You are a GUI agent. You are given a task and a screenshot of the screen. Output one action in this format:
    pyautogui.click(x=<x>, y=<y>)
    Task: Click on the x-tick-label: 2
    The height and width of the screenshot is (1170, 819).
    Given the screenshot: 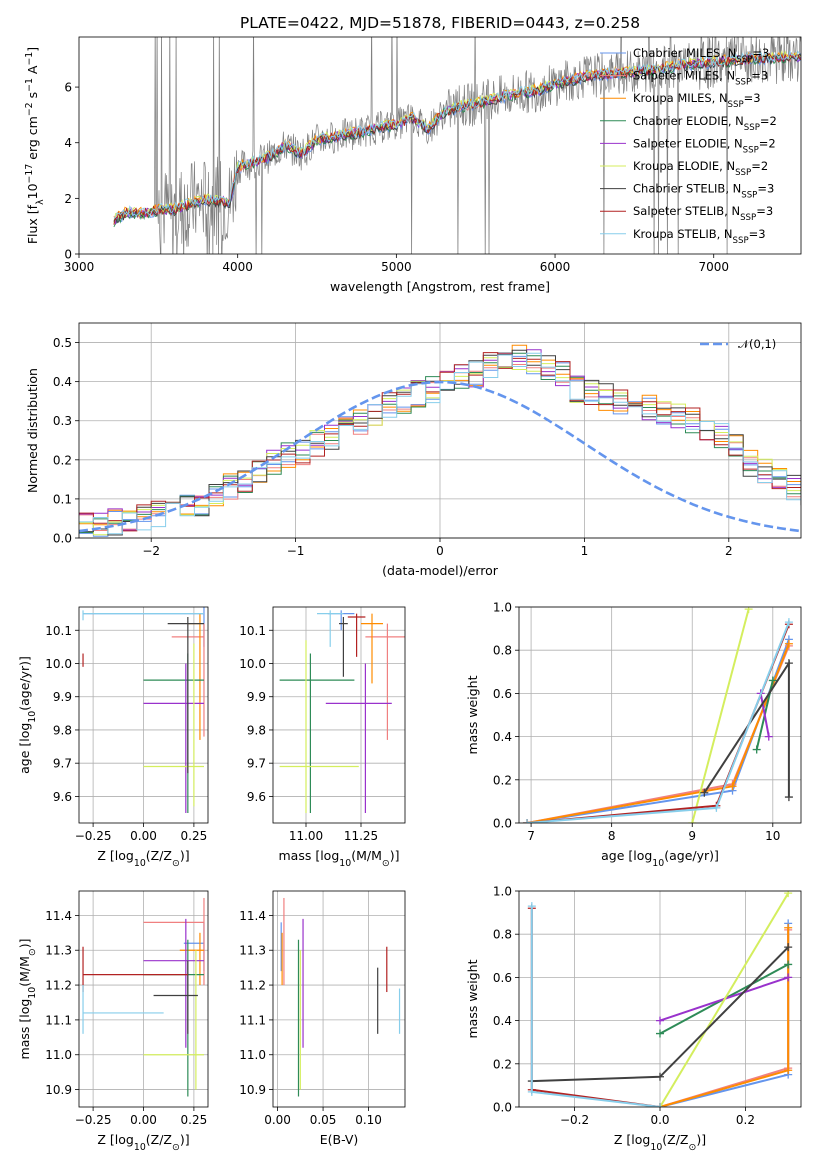 What is the action you would take?
    pyautogui.click(x=729, y=551)
    